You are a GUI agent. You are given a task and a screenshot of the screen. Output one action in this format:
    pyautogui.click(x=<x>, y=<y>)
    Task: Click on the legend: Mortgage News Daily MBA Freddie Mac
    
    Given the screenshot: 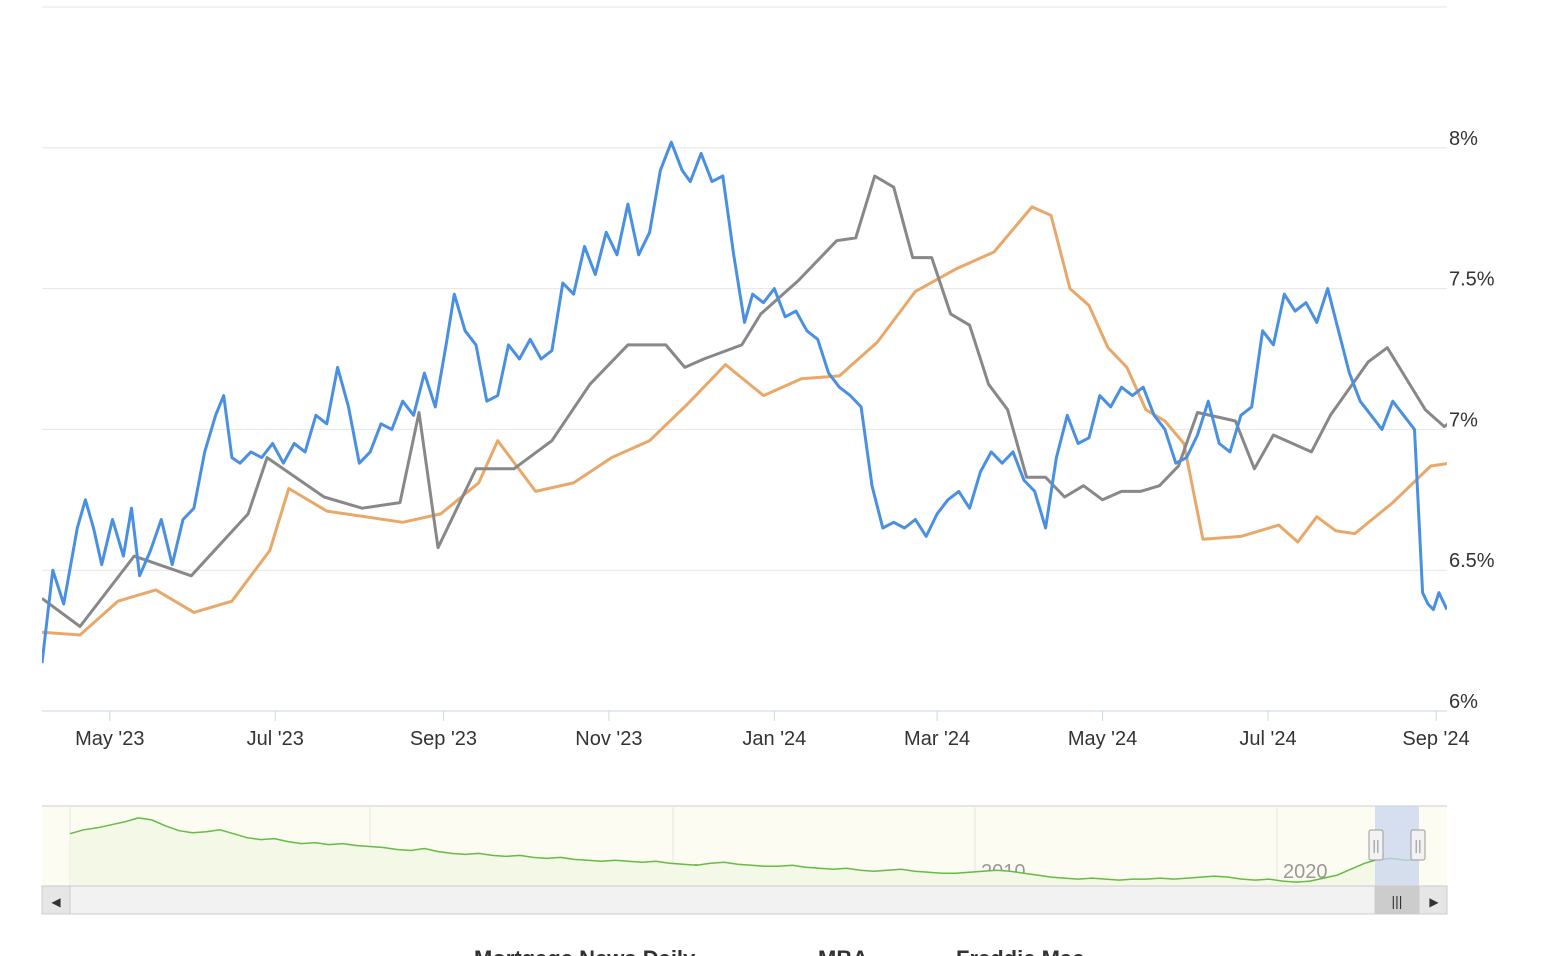 What is the action you would take?
    pyautogui.click(x=779, y=951)
    